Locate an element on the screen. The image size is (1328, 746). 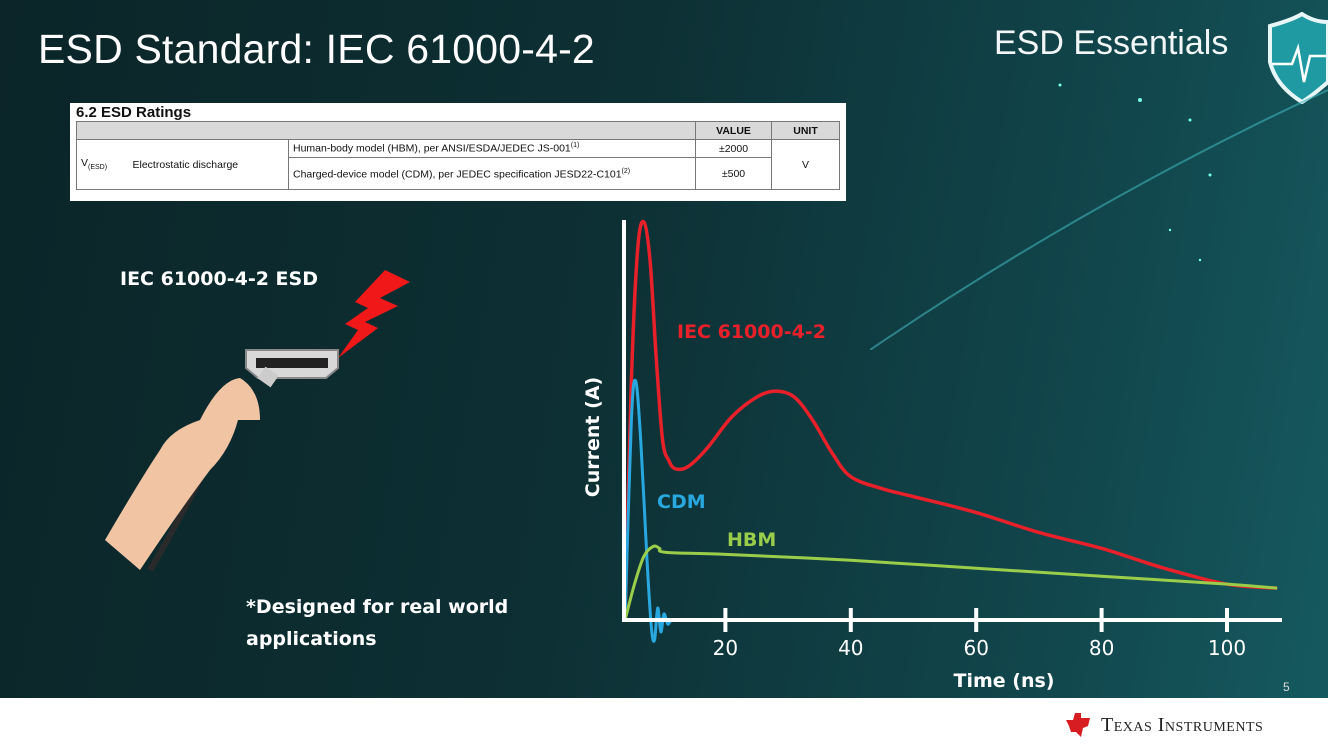
ti-logo: Texas Instruments is located at coordinates (1163, 725).